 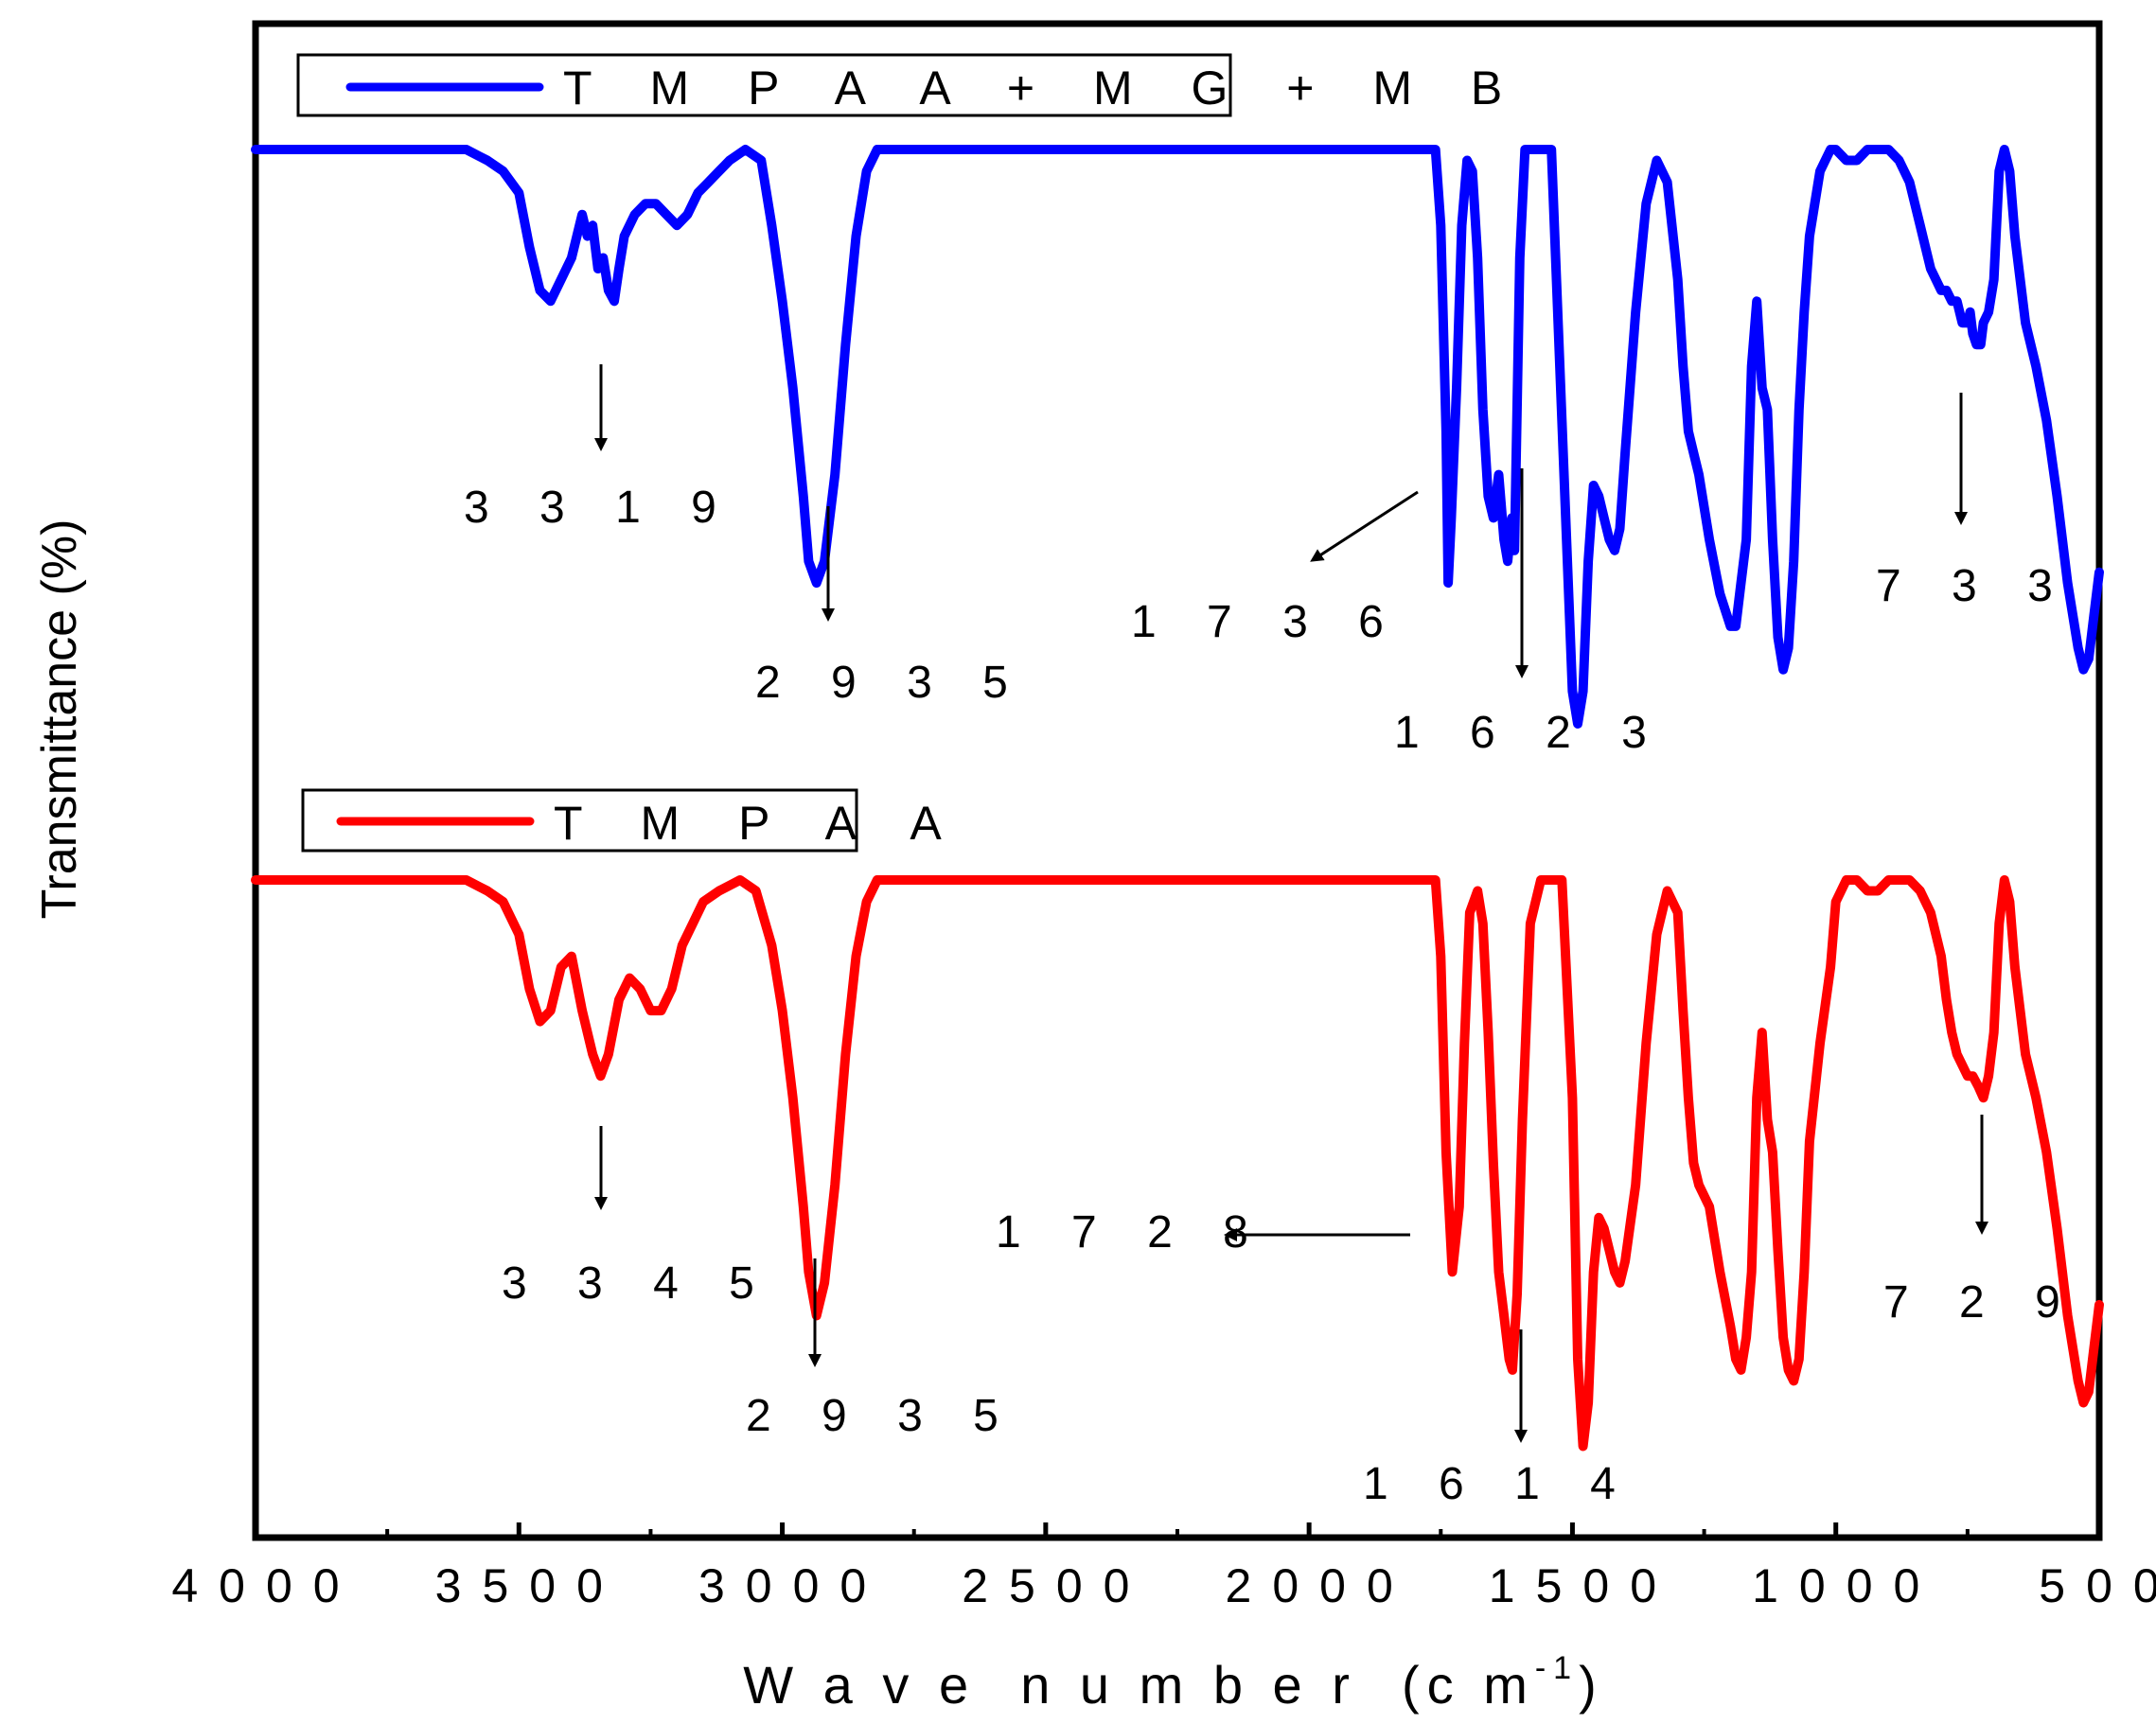 What do you see at coordinates (1131, 1232) in the screenshot?
I see `peak-label-1728: 1 7 2 8` at bounding box center [1131, 1232].